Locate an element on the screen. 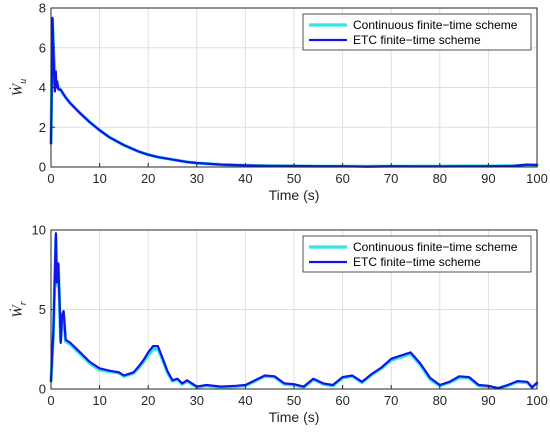 The image size is (550, 436). y-axis-label: Ẇu is located at coordinates (19, 88).